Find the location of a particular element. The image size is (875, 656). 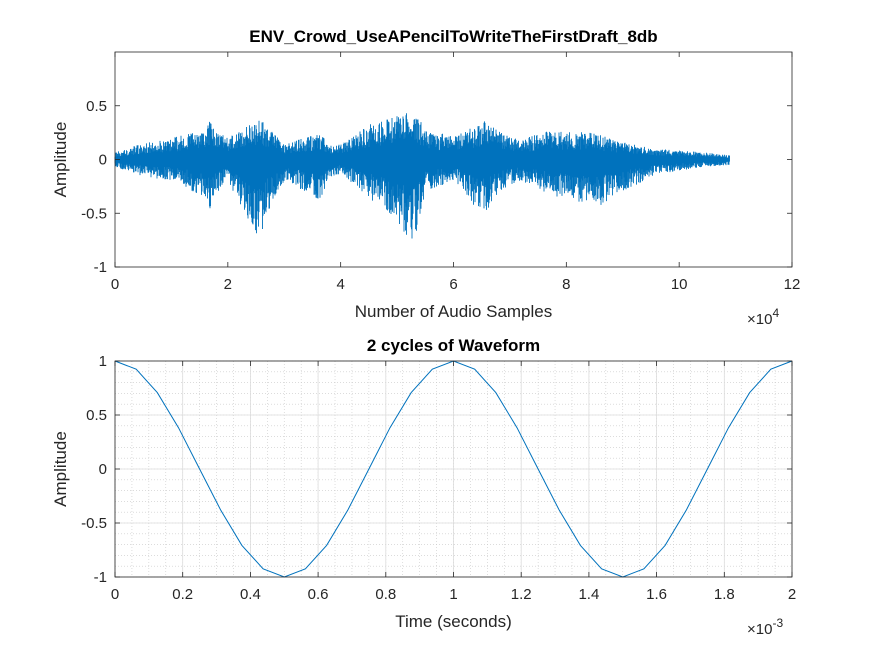

x-axis-label: Time (seconds) is located at coordinates (453, 621).